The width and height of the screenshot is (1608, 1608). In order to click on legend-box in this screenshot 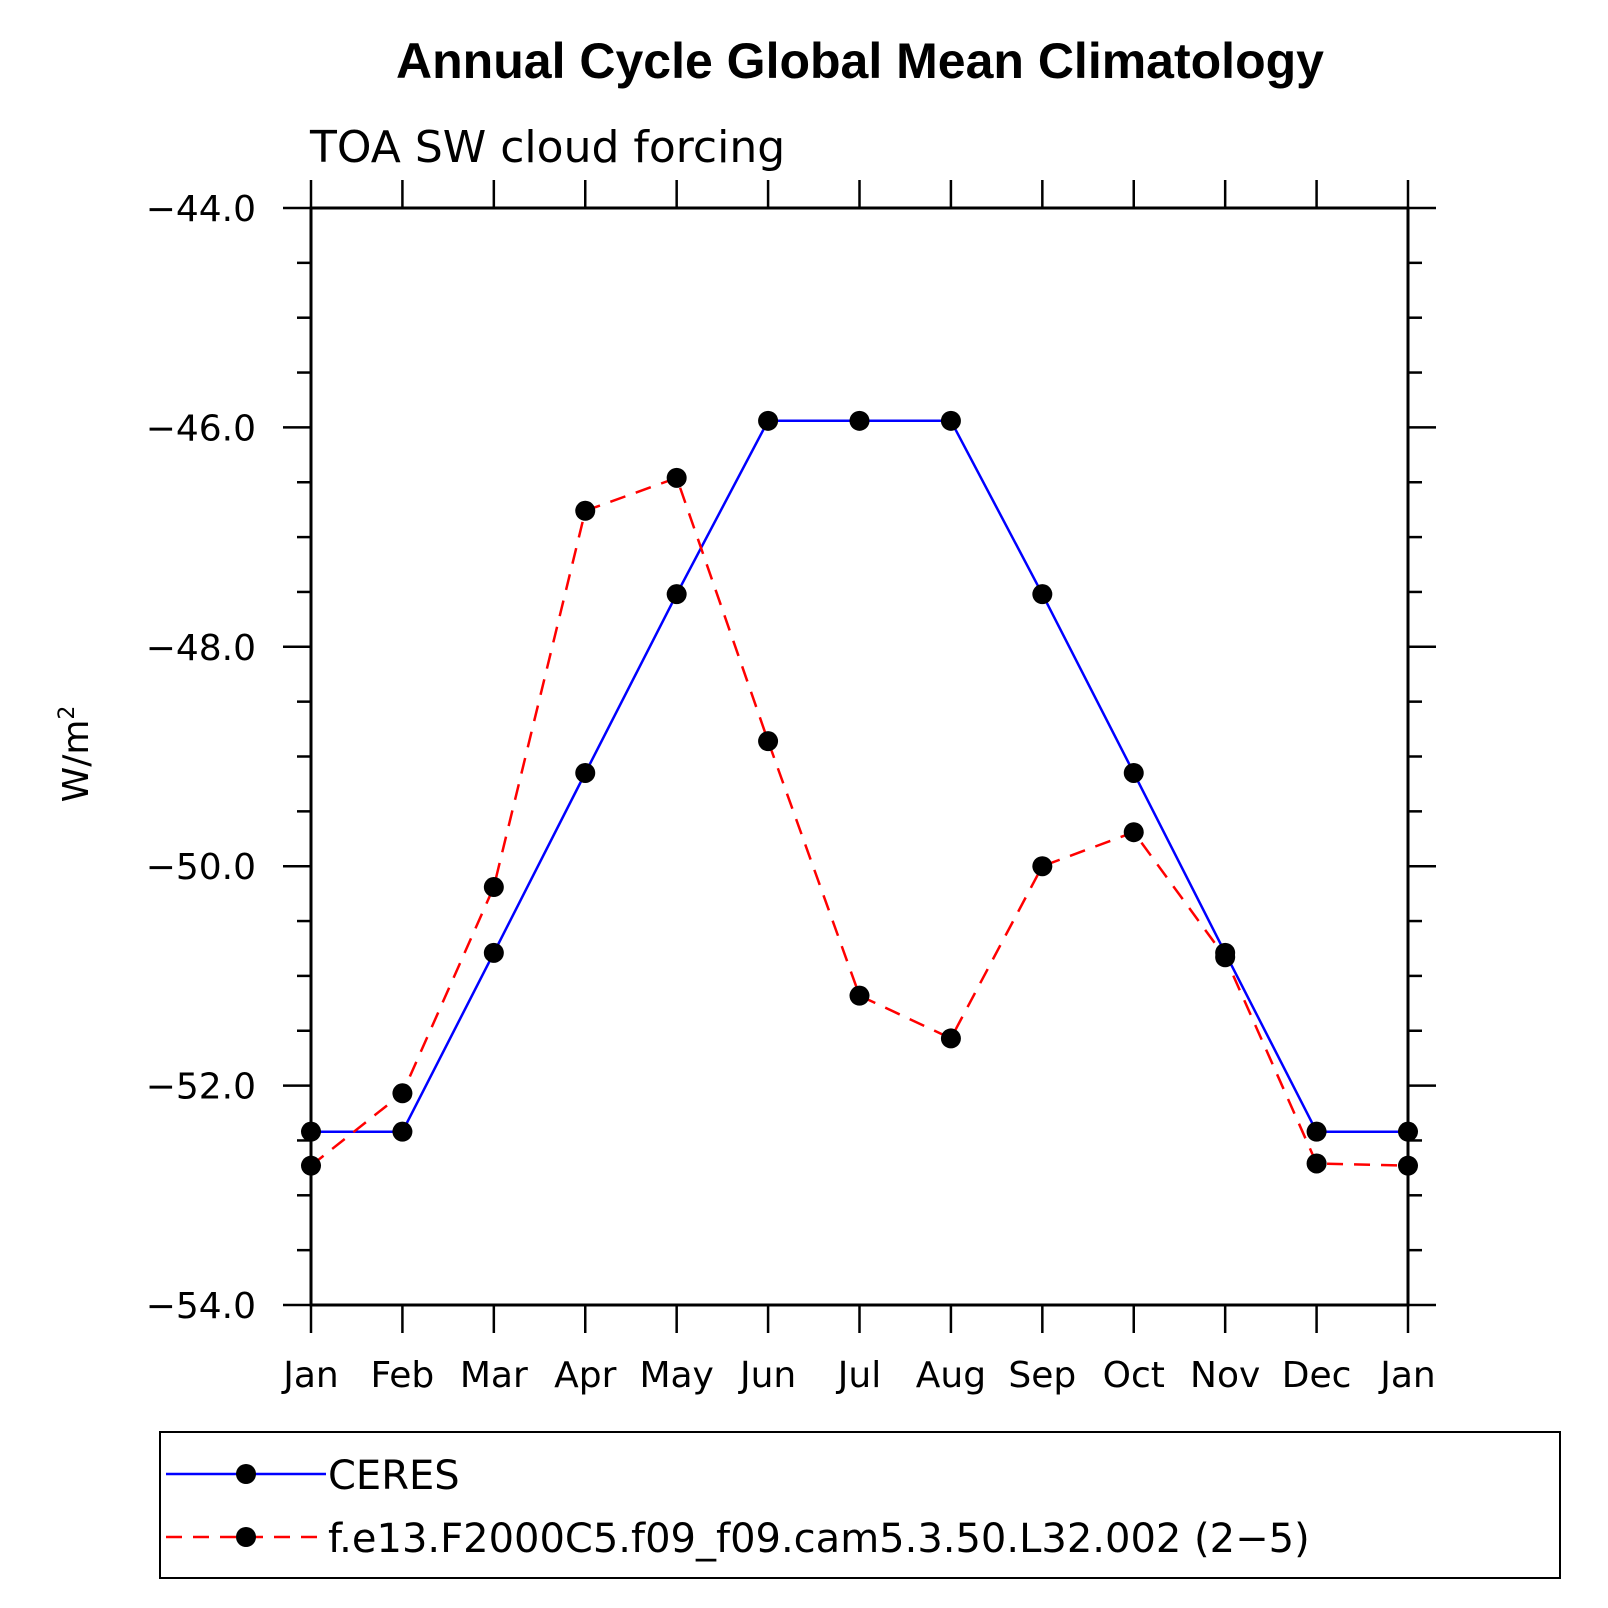, I will do `click(860, 1505)`.